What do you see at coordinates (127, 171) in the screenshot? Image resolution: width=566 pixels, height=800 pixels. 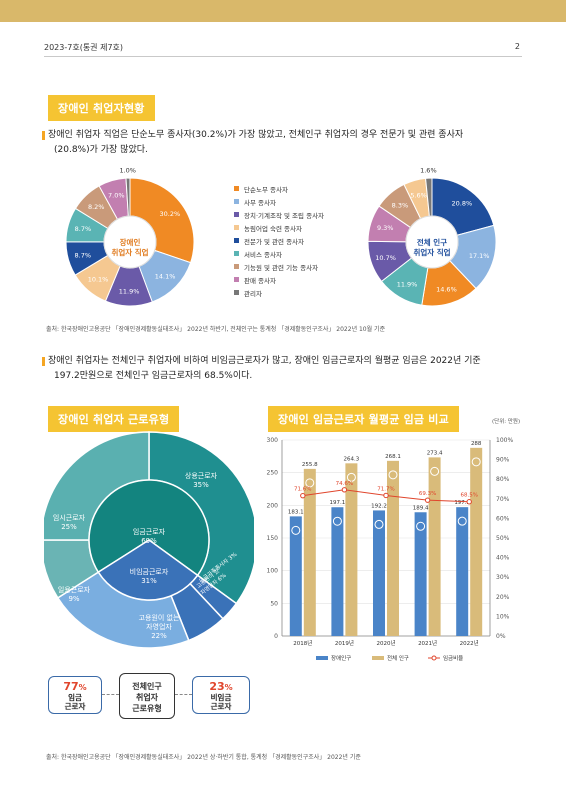 I see `pie-slice-label: 1.0%` at bounding box center [127, 171].